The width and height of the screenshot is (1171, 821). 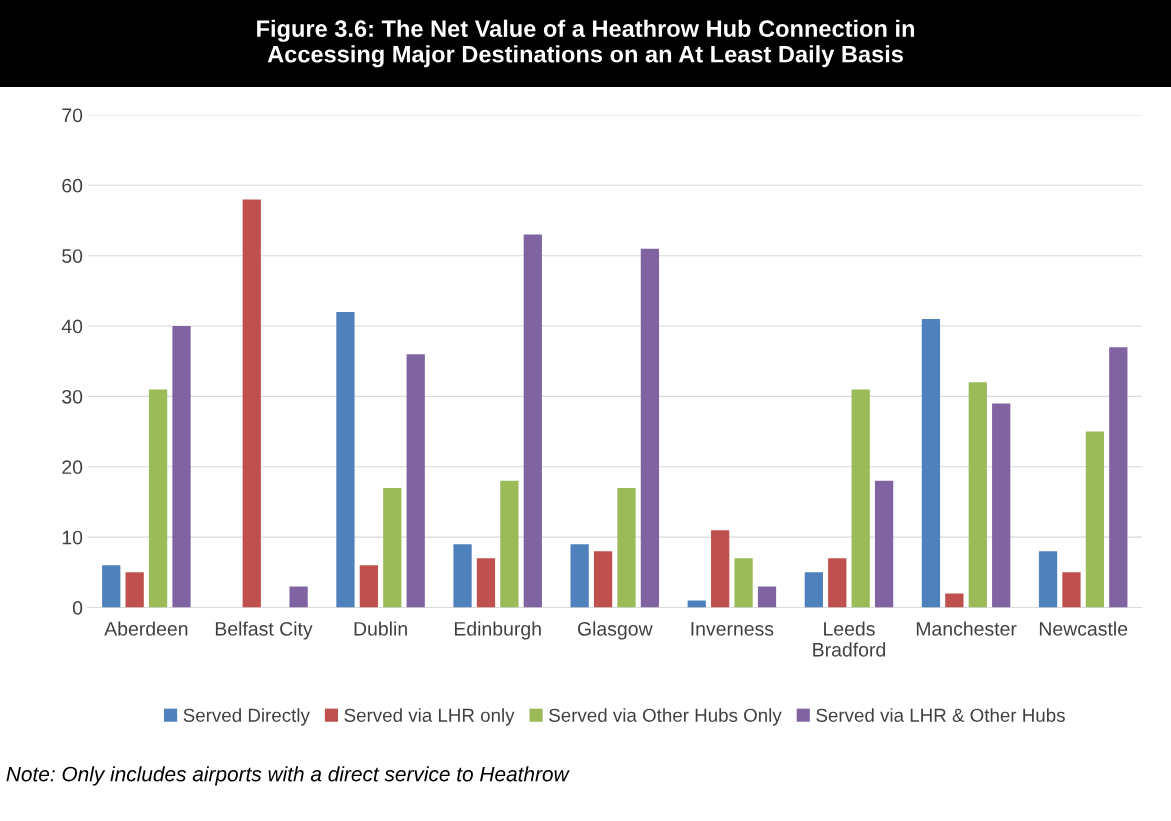 What do you see at coordinates (1083, 628) in the screenshot?
I see `x-tick-label: Newcastle` at bounding box center [1083, 628].